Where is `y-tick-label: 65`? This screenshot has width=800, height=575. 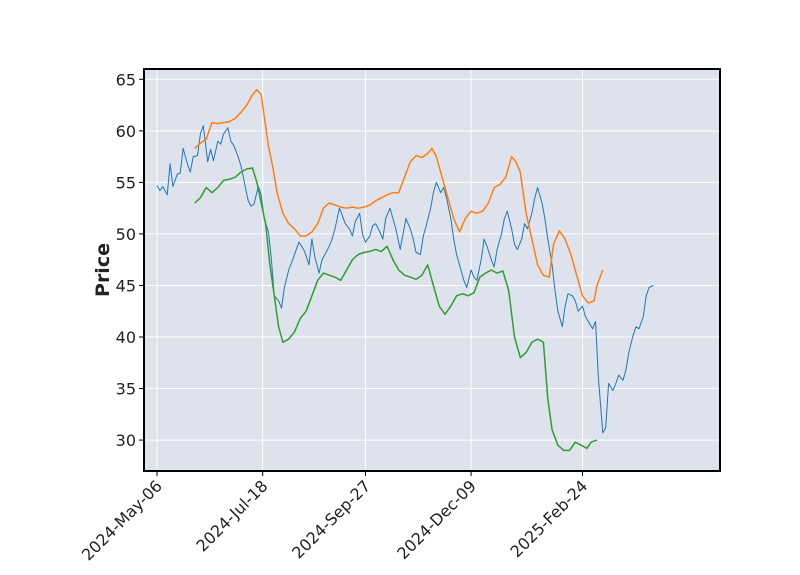
y-tick-label: 65 is located at coordinates (126, 79).